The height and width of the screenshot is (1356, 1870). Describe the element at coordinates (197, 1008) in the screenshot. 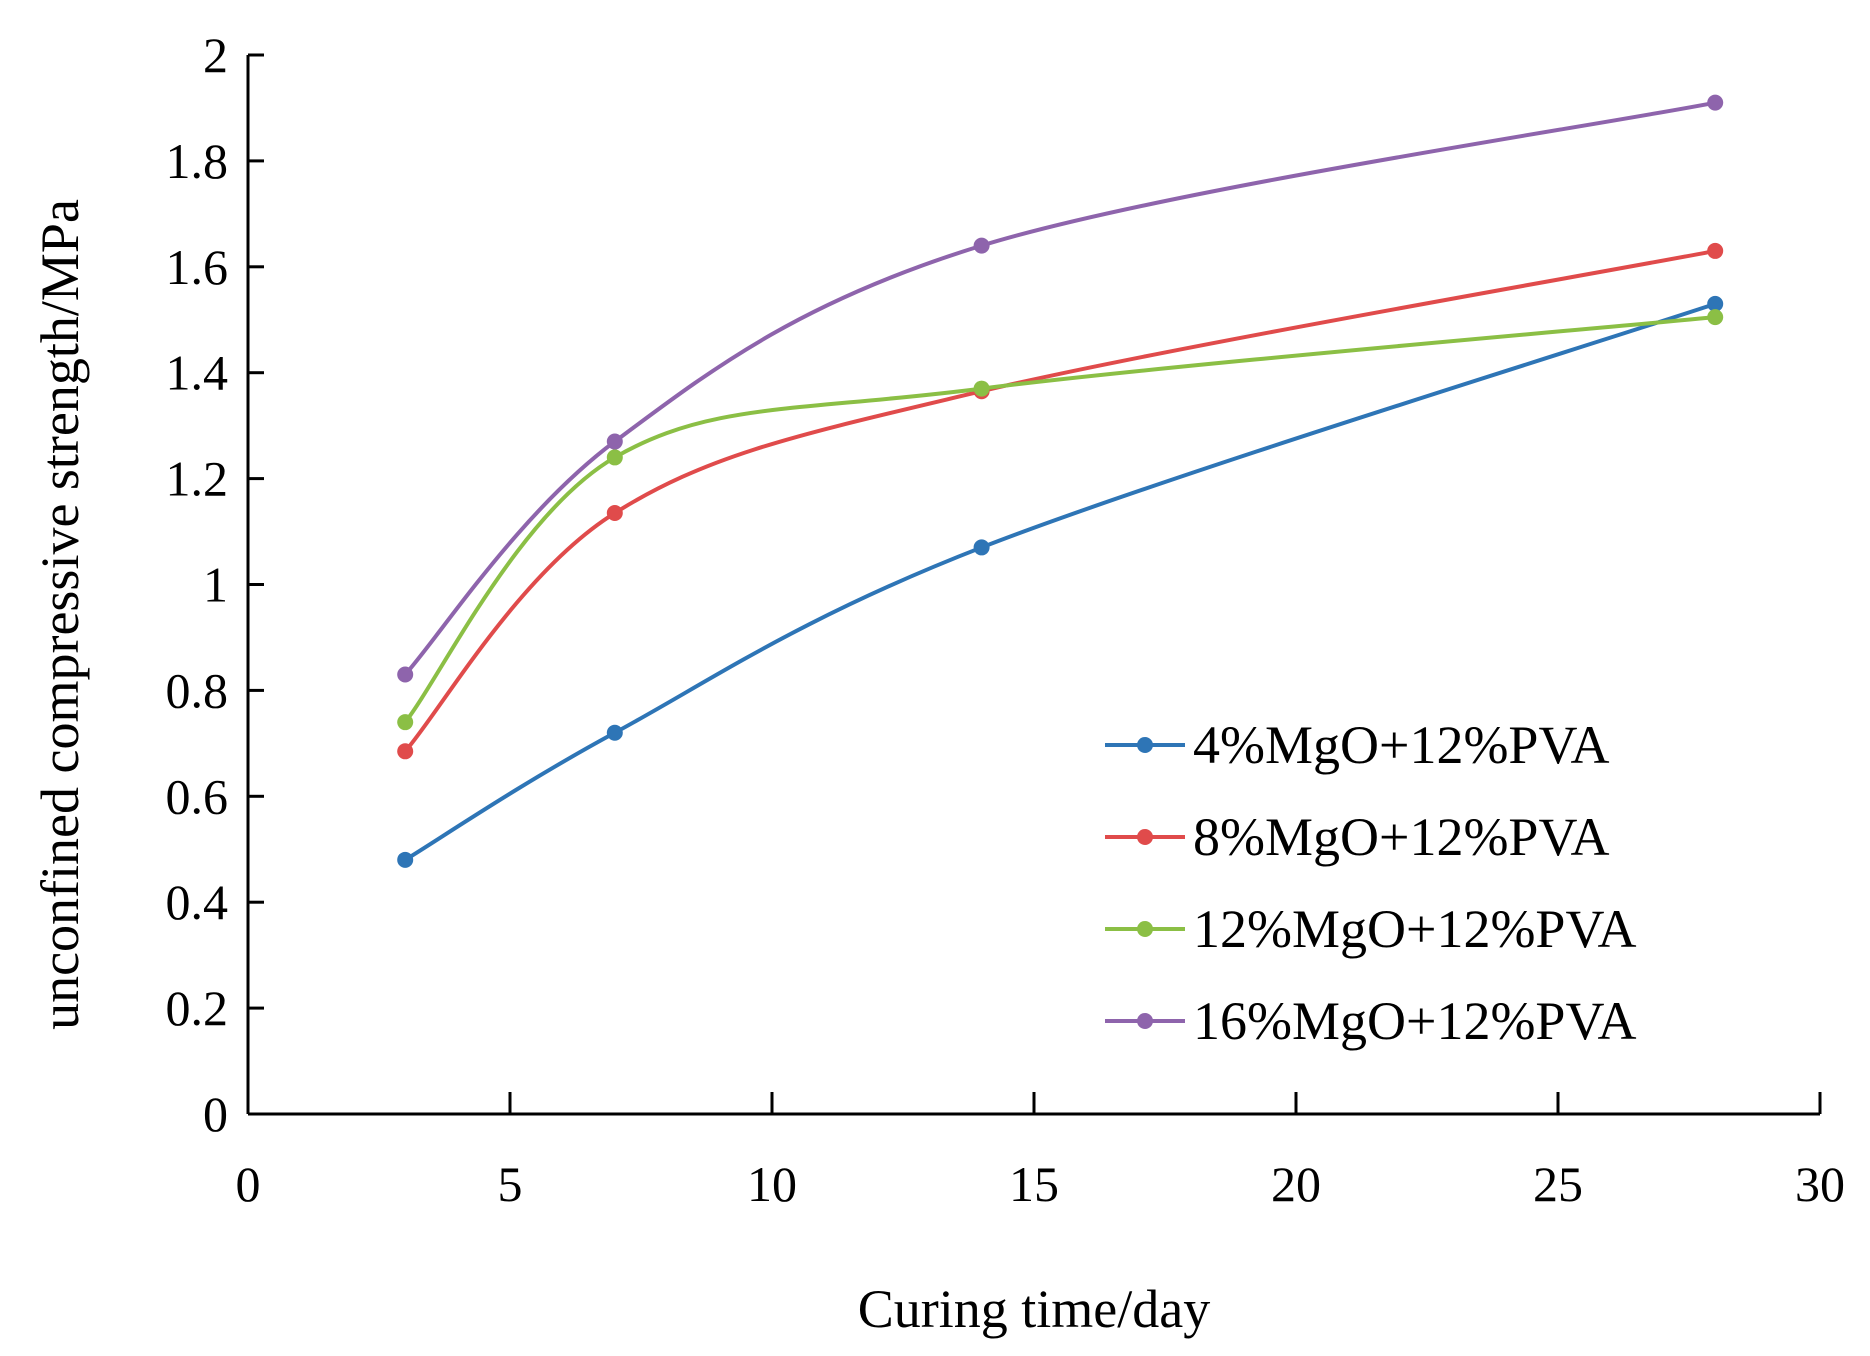

I see `y-tick-label: 0.2` at that location.